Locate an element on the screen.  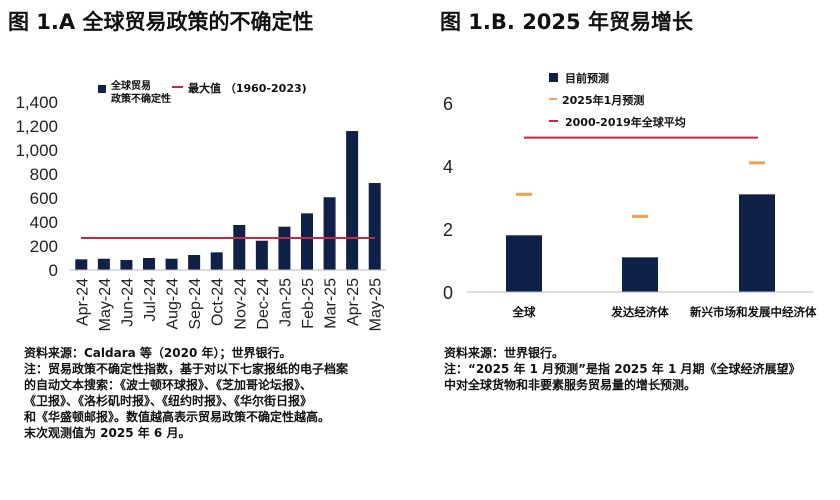
x-tick-label: Sep-24 is located at coordinates (195, 304).